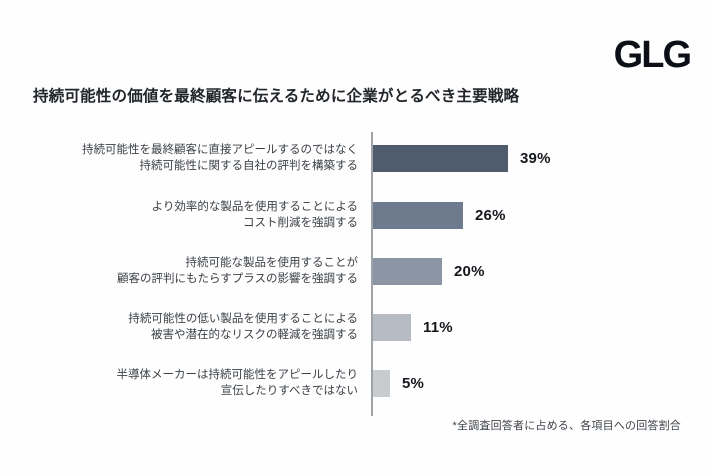 This screenshot has height=474, width=710. What do you see at coordinates (490, 215) in the screenshot?
I see `value-label: 26%` at bounding box center [490, 215].